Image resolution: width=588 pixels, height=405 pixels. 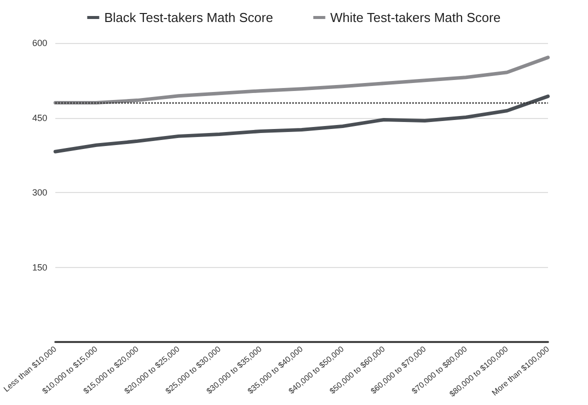 What do you see at coordinates (415, 17) in the screenshot?
I see `legend-label: White Test-takers Math Score` at bounding box center [415, 17].